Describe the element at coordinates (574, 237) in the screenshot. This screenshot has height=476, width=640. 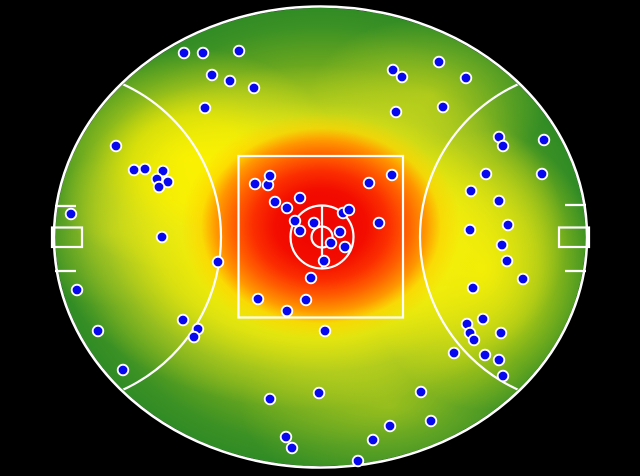
I see `goal-square-right` at that location.